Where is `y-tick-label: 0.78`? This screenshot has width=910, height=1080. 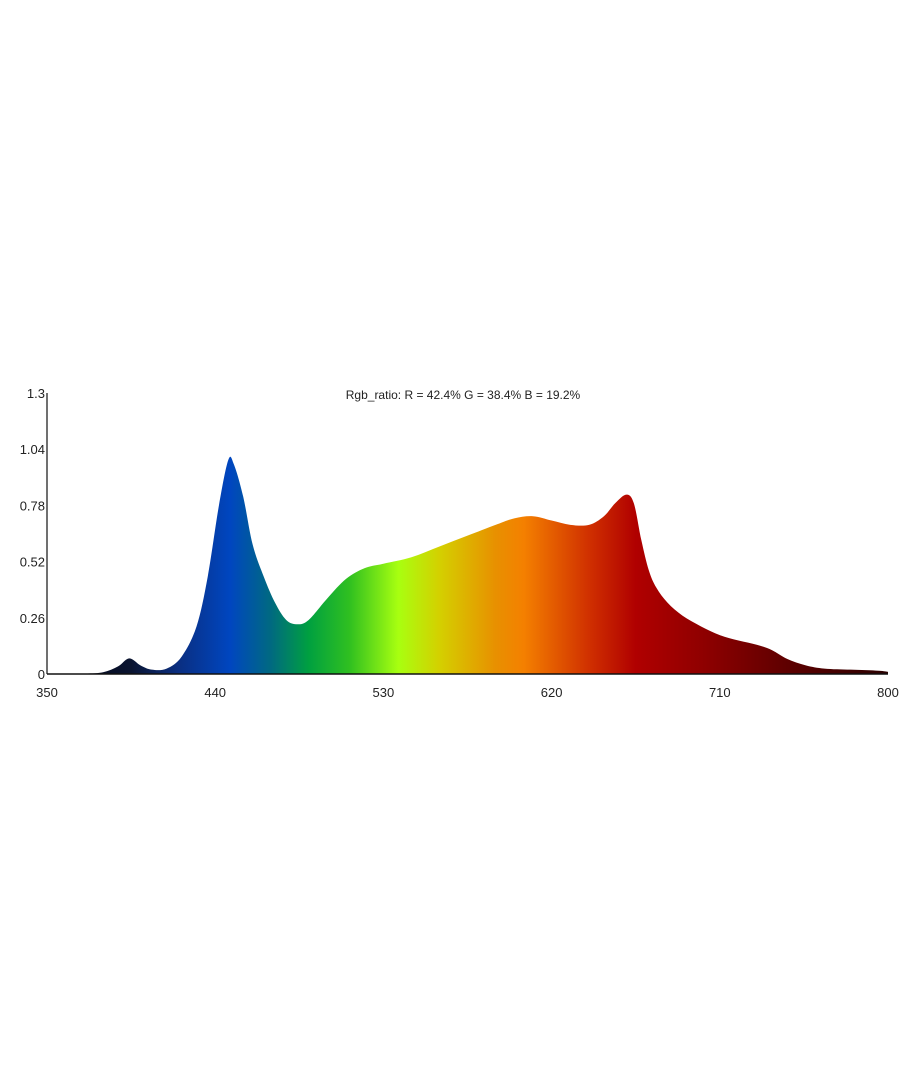 y-tick-label: 0.78 is located at coordinates (32, 505).